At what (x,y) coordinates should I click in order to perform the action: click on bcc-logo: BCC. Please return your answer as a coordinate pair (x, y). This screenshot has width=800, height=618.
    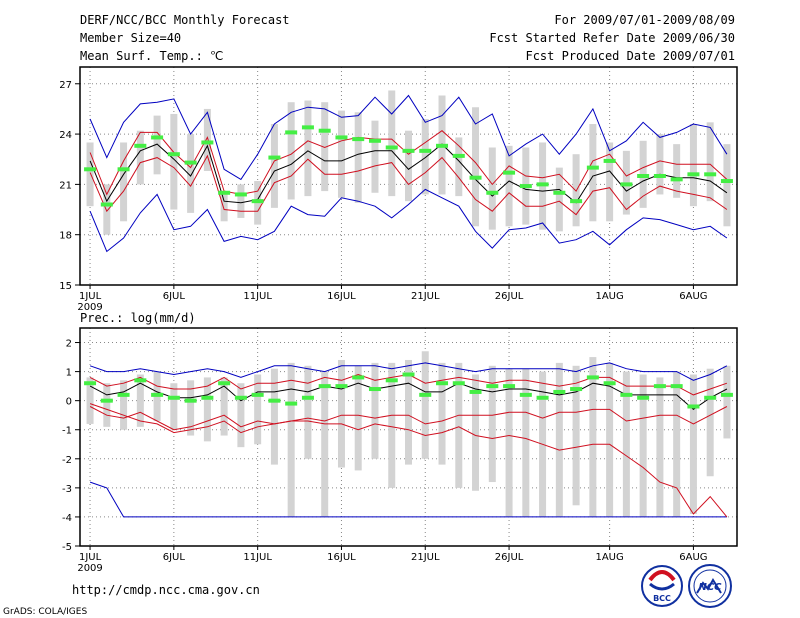
    Looking at the image, I should click on (662, 586).